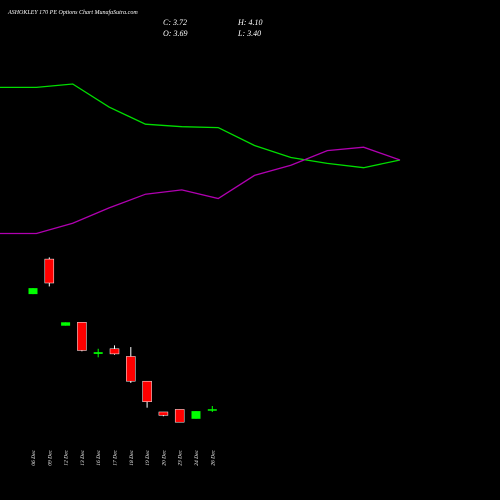 The width and height of the screenshot is (500, 500). Describe the element at coordinates (181, 457) in the screenshot. I see `x-tick-label: 23 Dec` at that location.